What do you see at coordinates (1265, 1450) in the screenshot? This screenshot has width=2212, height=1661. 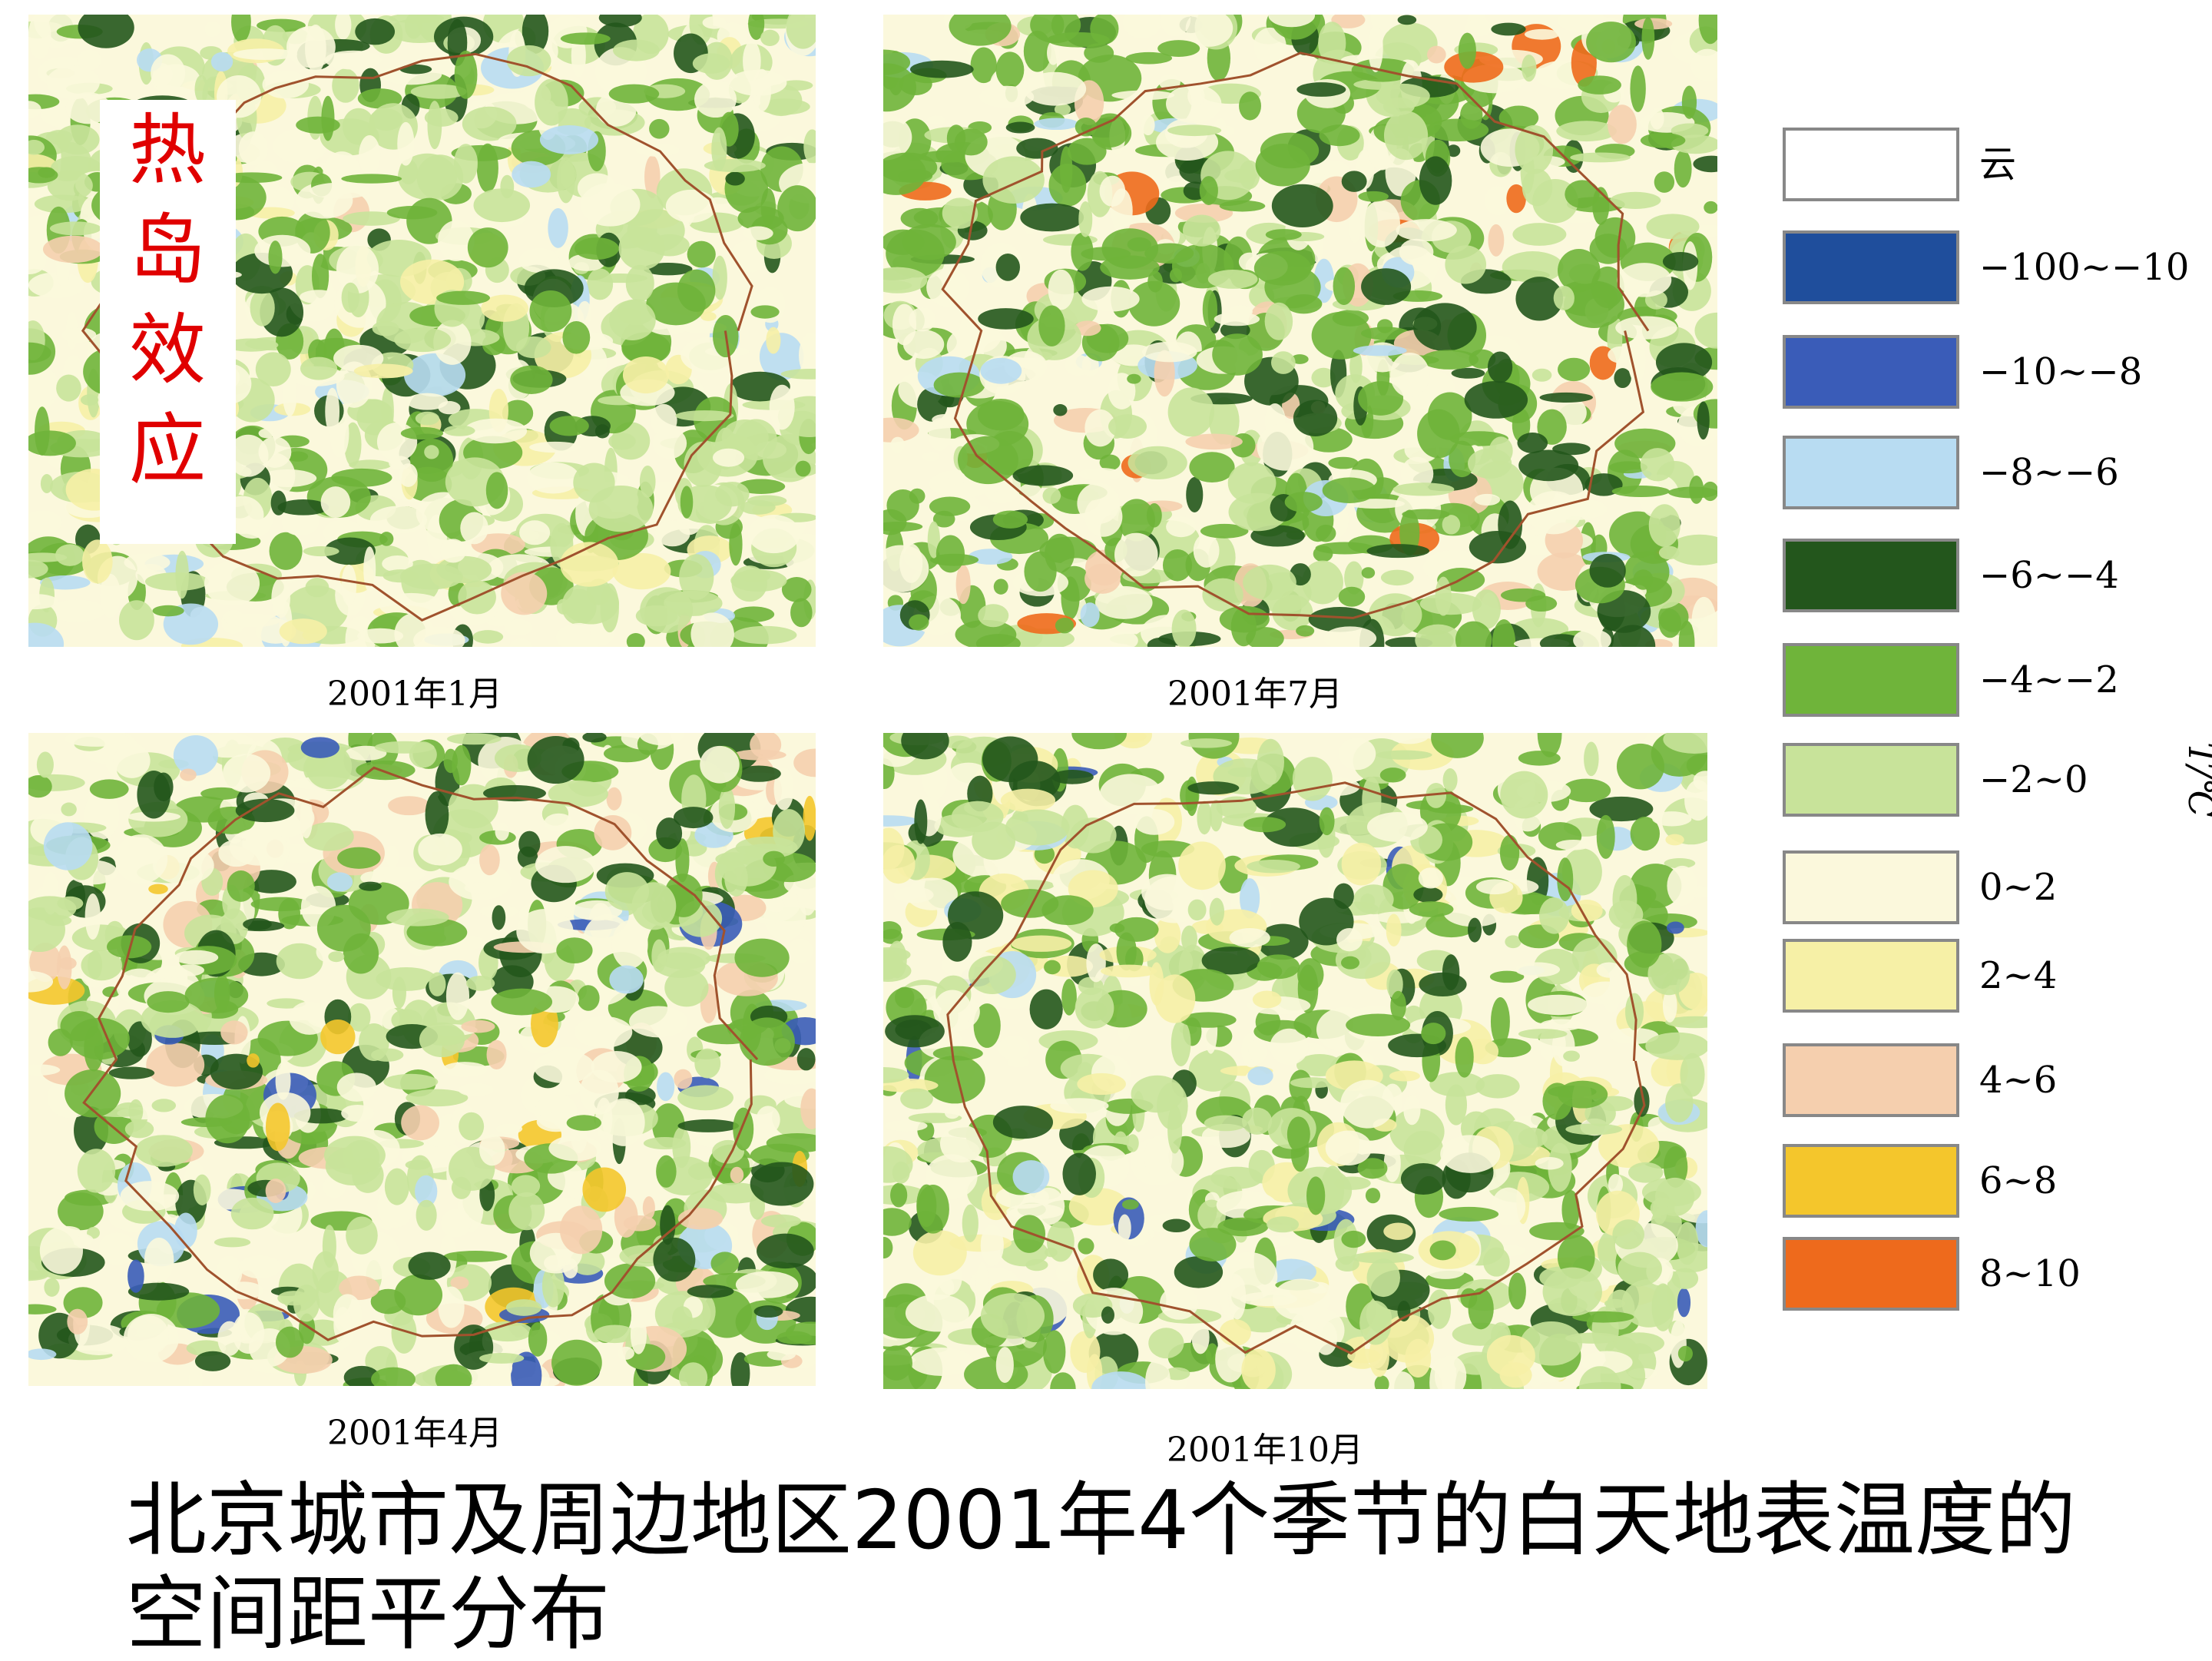 I see `map-caption: 2001年10月` at bounding box center [1265, 1450].